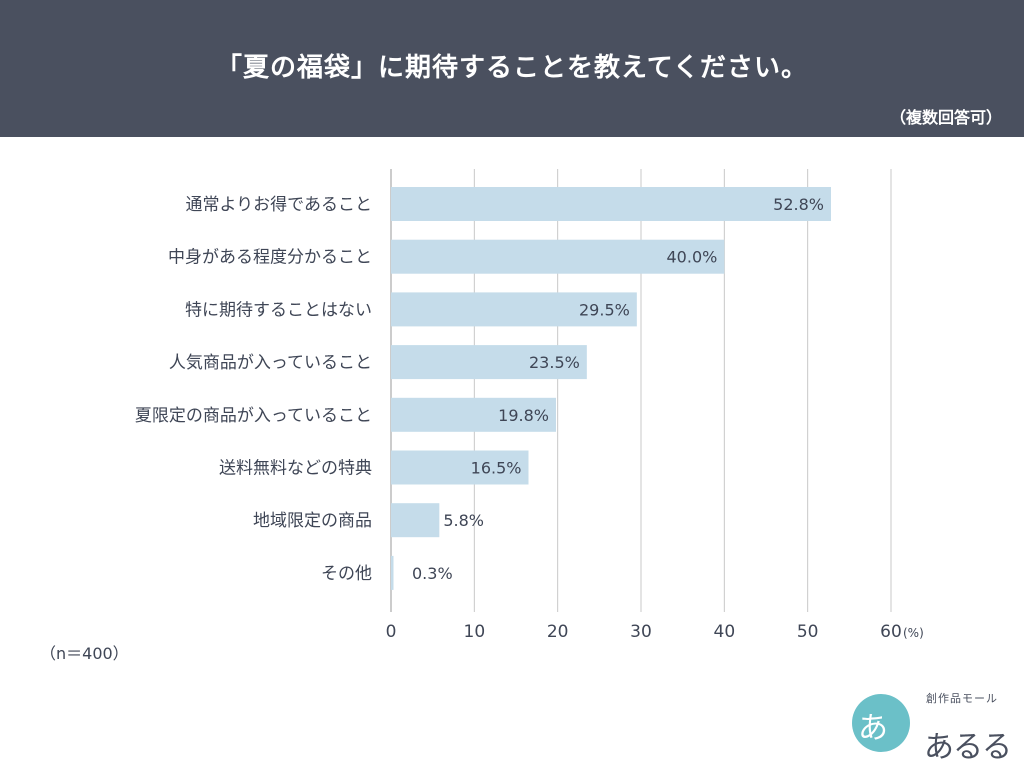 Image resolution: width=1024 pixels, height=768 pixels. I want to click on tick-label: 0, so click(391, 632).